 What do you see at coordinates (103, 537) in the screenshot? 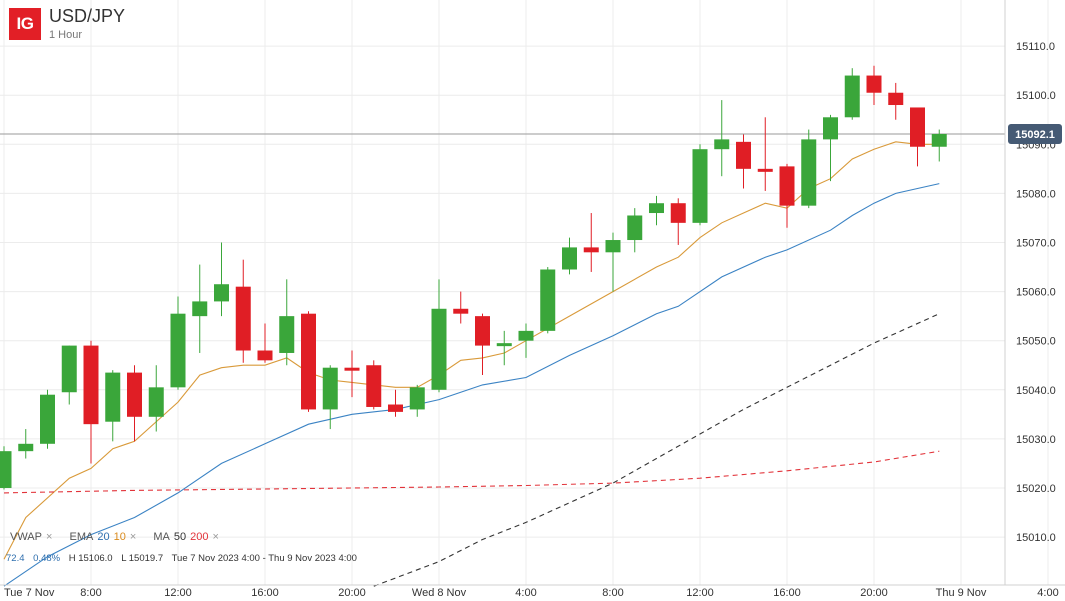
I see `ema-20-label: 20` at bounding box center [103, 537].